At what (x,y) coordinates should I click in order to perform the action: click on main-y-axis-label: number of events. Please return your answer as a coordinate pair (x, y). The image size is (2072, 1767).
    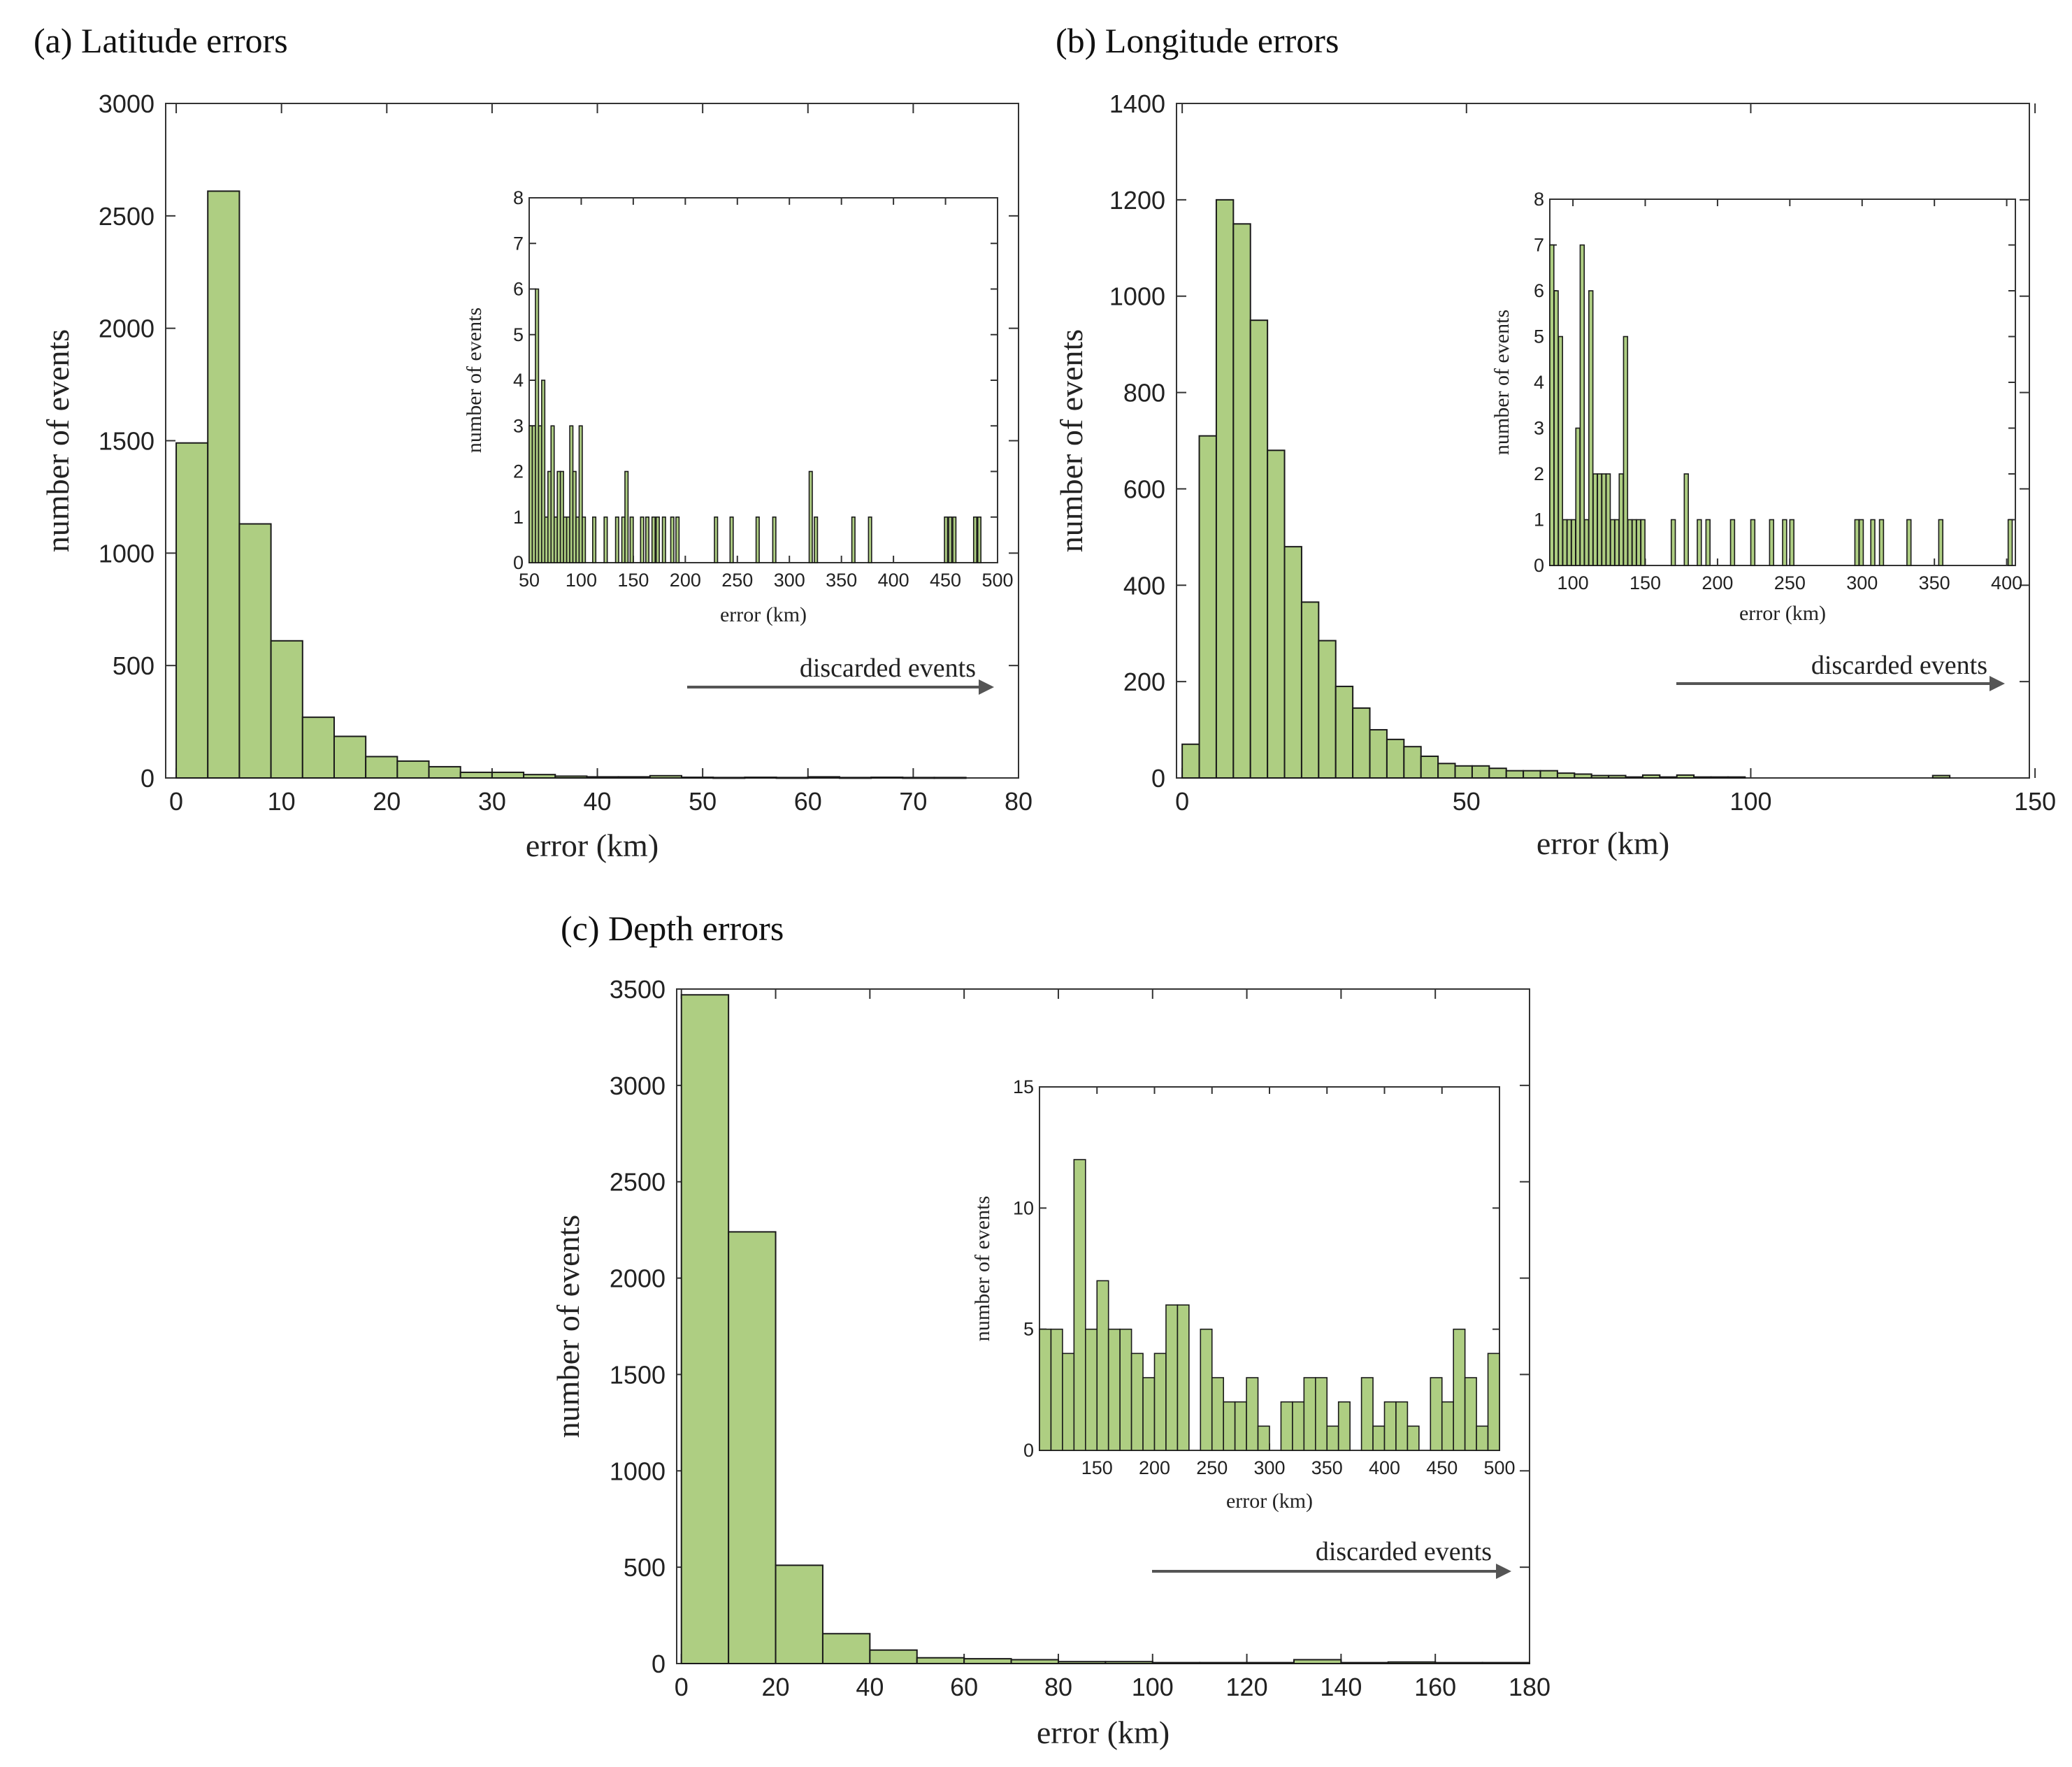
    Looking at the image, I should click on (1071, 440).